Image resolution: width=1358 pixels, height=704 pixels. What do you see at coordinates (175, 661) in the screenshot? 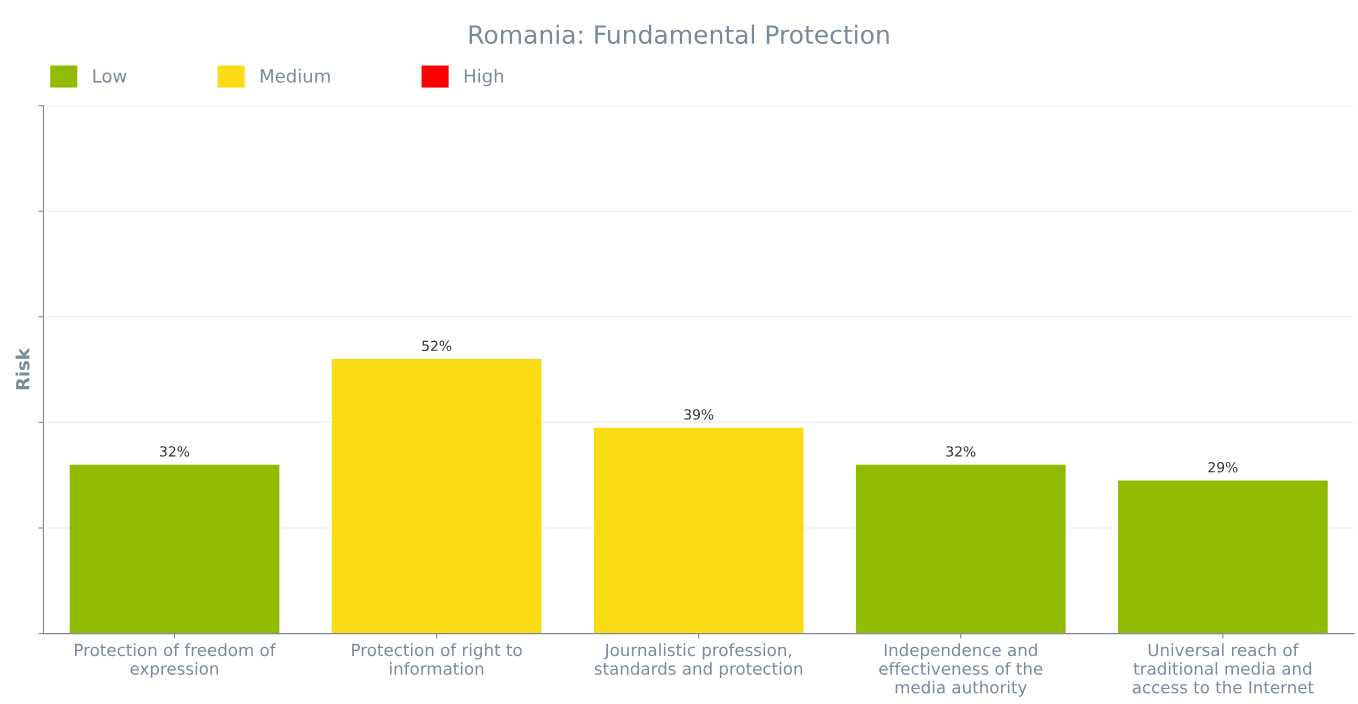
I see `x-tick-label: Protection of freedom of expression` at bounding box center [175, 661].